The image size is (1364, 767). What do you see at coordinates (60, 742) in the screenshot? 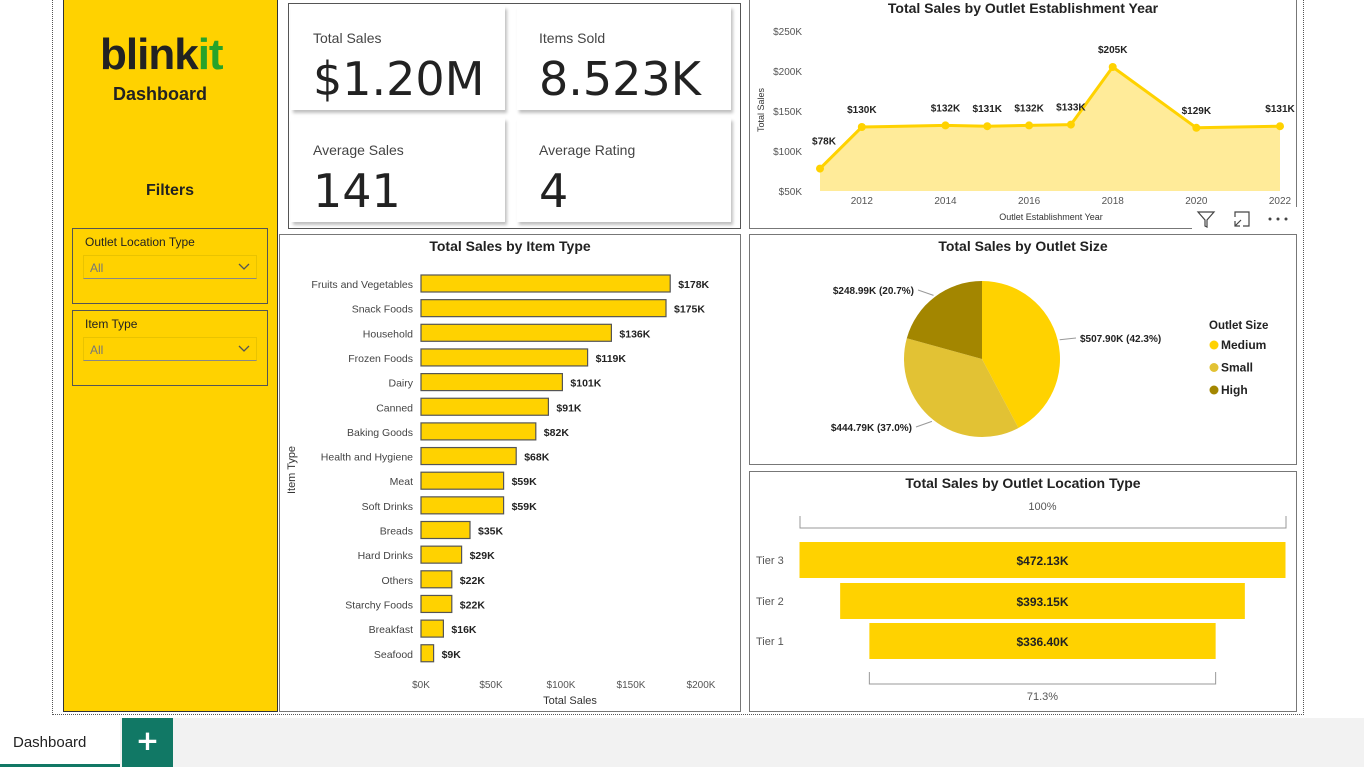
I see `tab-dashboard: Dashboard` at bounding box center [60, 742].